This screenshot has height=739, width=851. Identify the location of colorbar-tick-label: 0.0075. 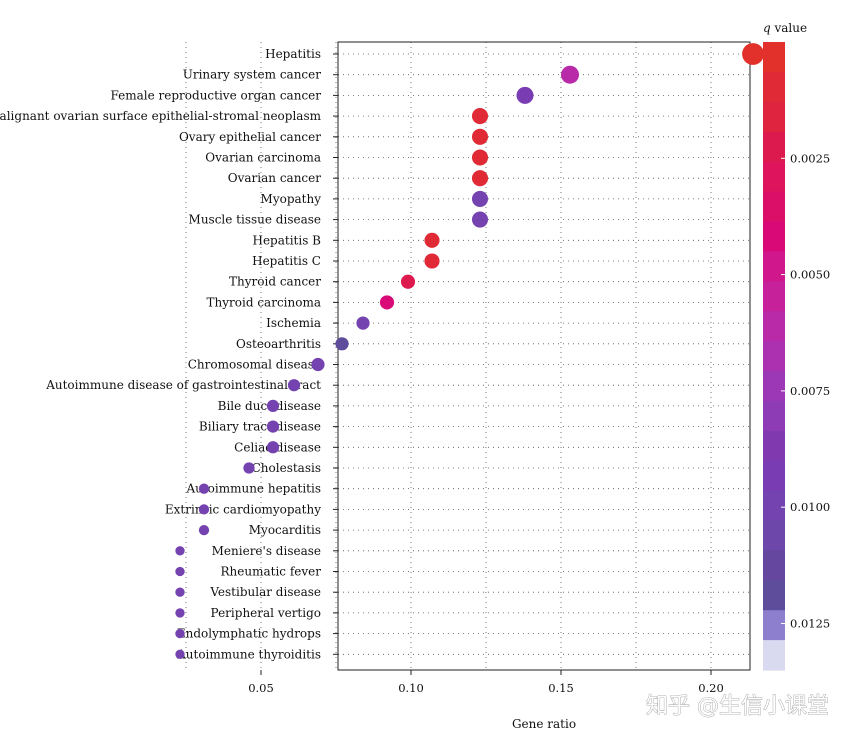
(810, 391).